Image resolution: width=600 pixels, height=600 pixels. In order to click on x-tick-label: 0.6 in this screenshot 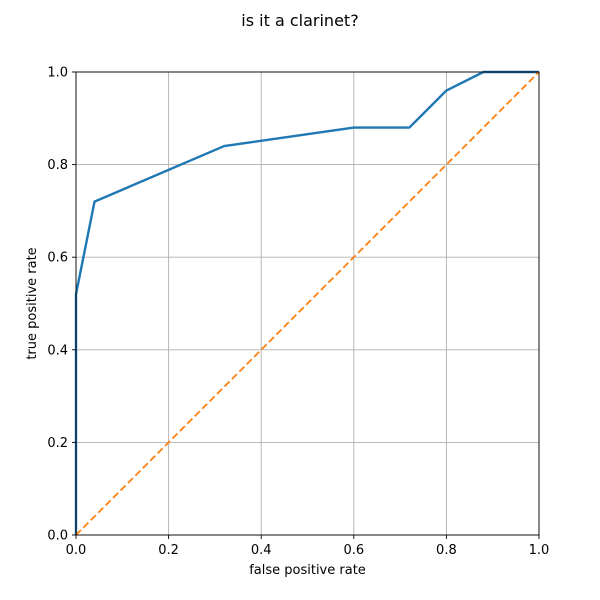, I will do `click(353, 550)`.